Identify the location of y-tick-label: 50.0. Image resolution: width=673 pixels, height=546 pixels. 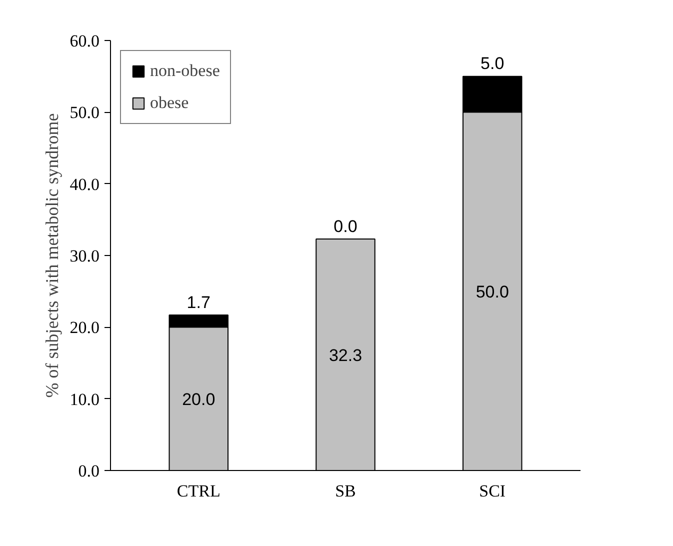
(85, 112).